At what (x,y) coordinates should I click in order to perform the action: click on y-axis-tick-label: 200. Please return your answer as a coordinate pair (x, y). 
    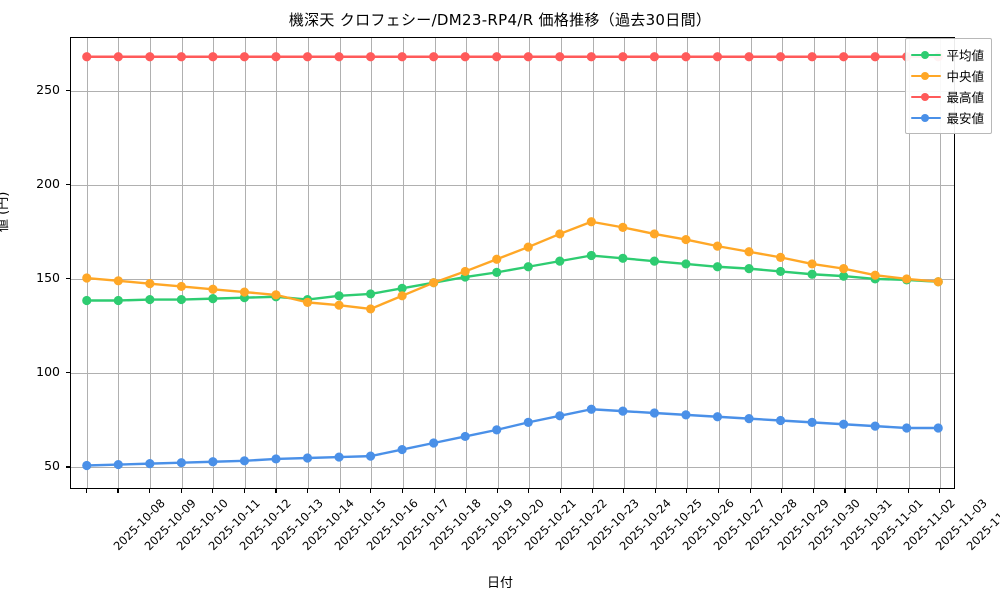
    Looking at the image, I should click on (48, 183).